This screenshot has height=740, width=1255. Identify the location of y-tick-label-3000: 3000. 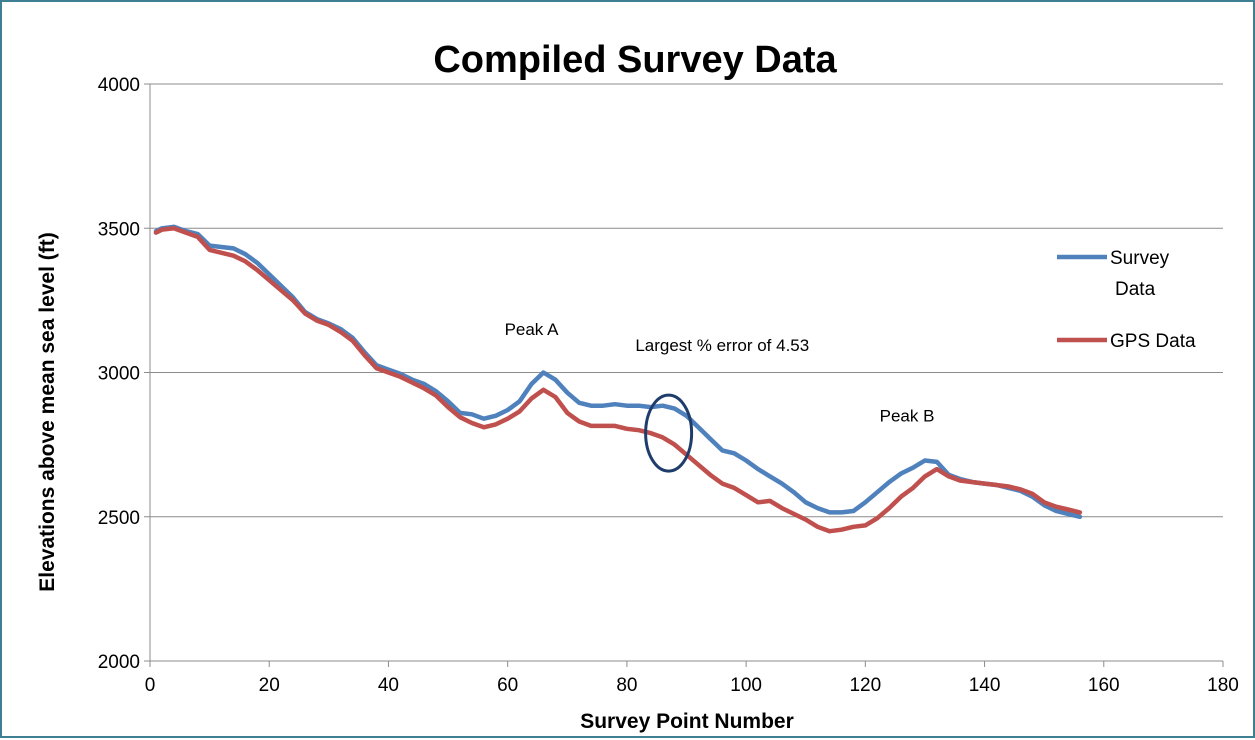
(119, 374).